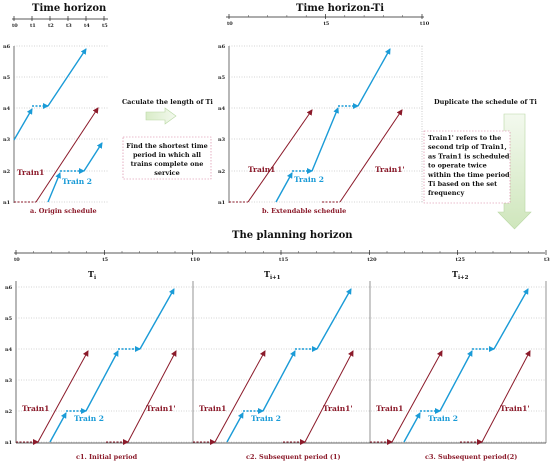  Describe the element at coordinates (446, 193) in the screenshot. I see `explainLines-line: frequency` at that location.